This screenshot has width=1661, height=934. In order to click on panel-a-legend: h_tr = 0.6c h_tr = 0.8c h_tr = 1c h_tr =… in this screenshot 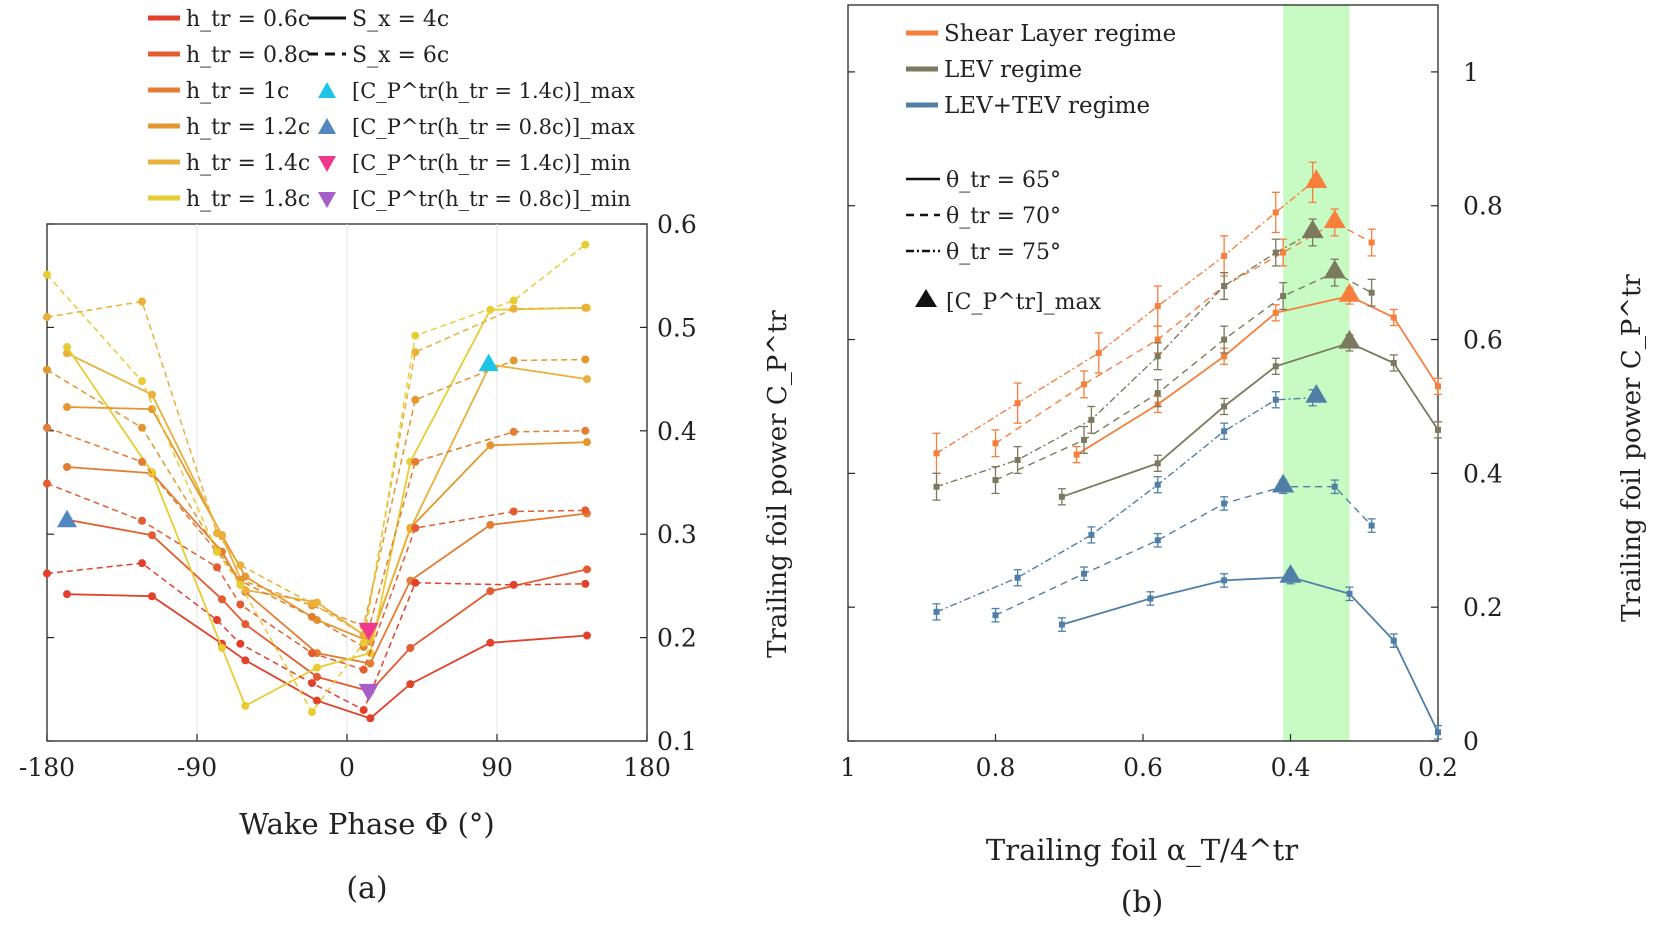, I will do `click(391, 109)`.